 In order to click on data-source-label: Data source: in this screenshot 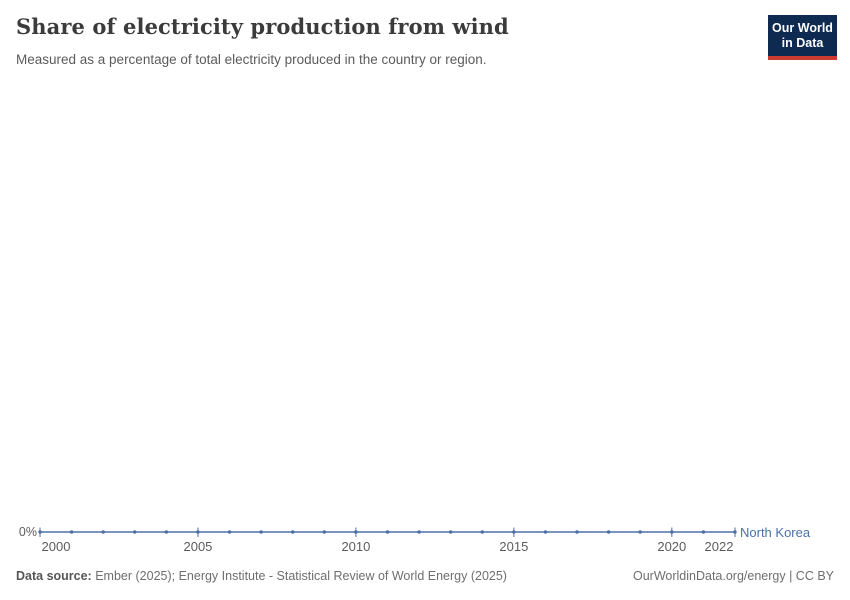, I will do `click(54, 576)`.